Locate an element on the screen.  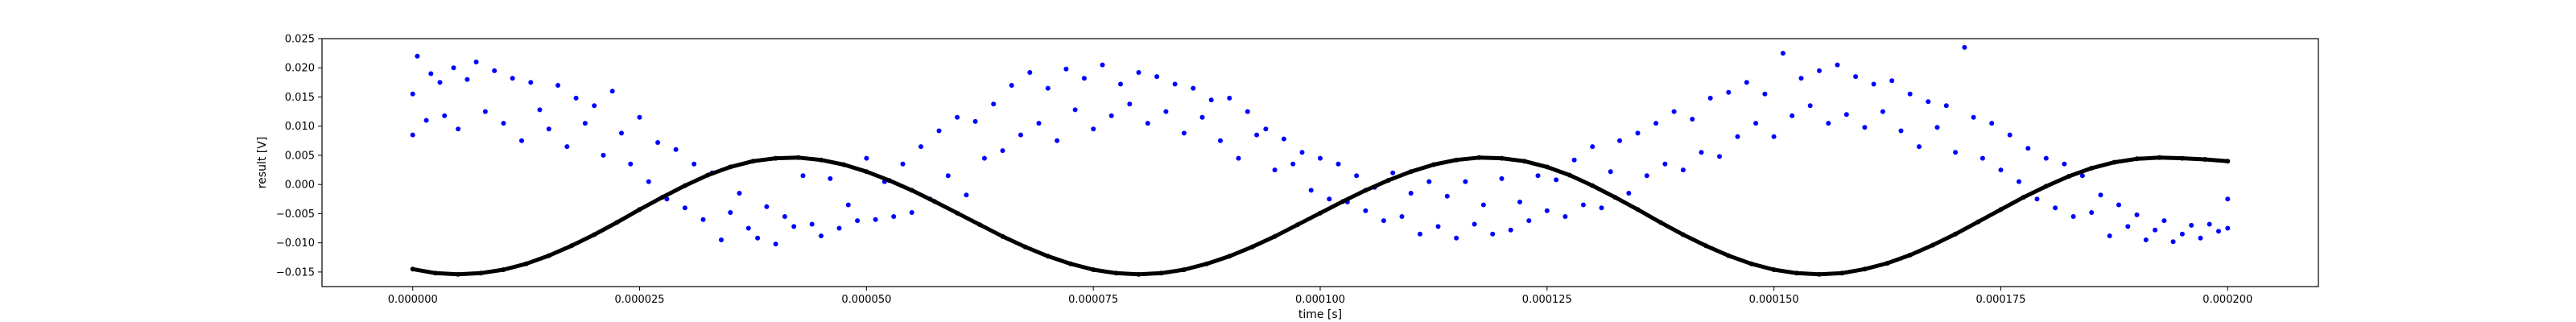
x-tick-label: 0.000175 is located at coordinates (2000, 300).